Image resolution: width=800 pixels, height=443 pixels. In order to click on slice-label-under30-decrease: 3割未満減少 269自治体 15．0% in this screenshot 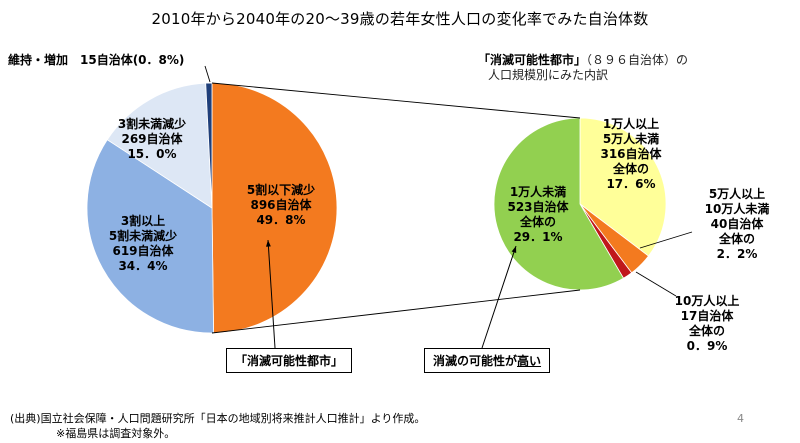, I will do `click(152, 139)`.